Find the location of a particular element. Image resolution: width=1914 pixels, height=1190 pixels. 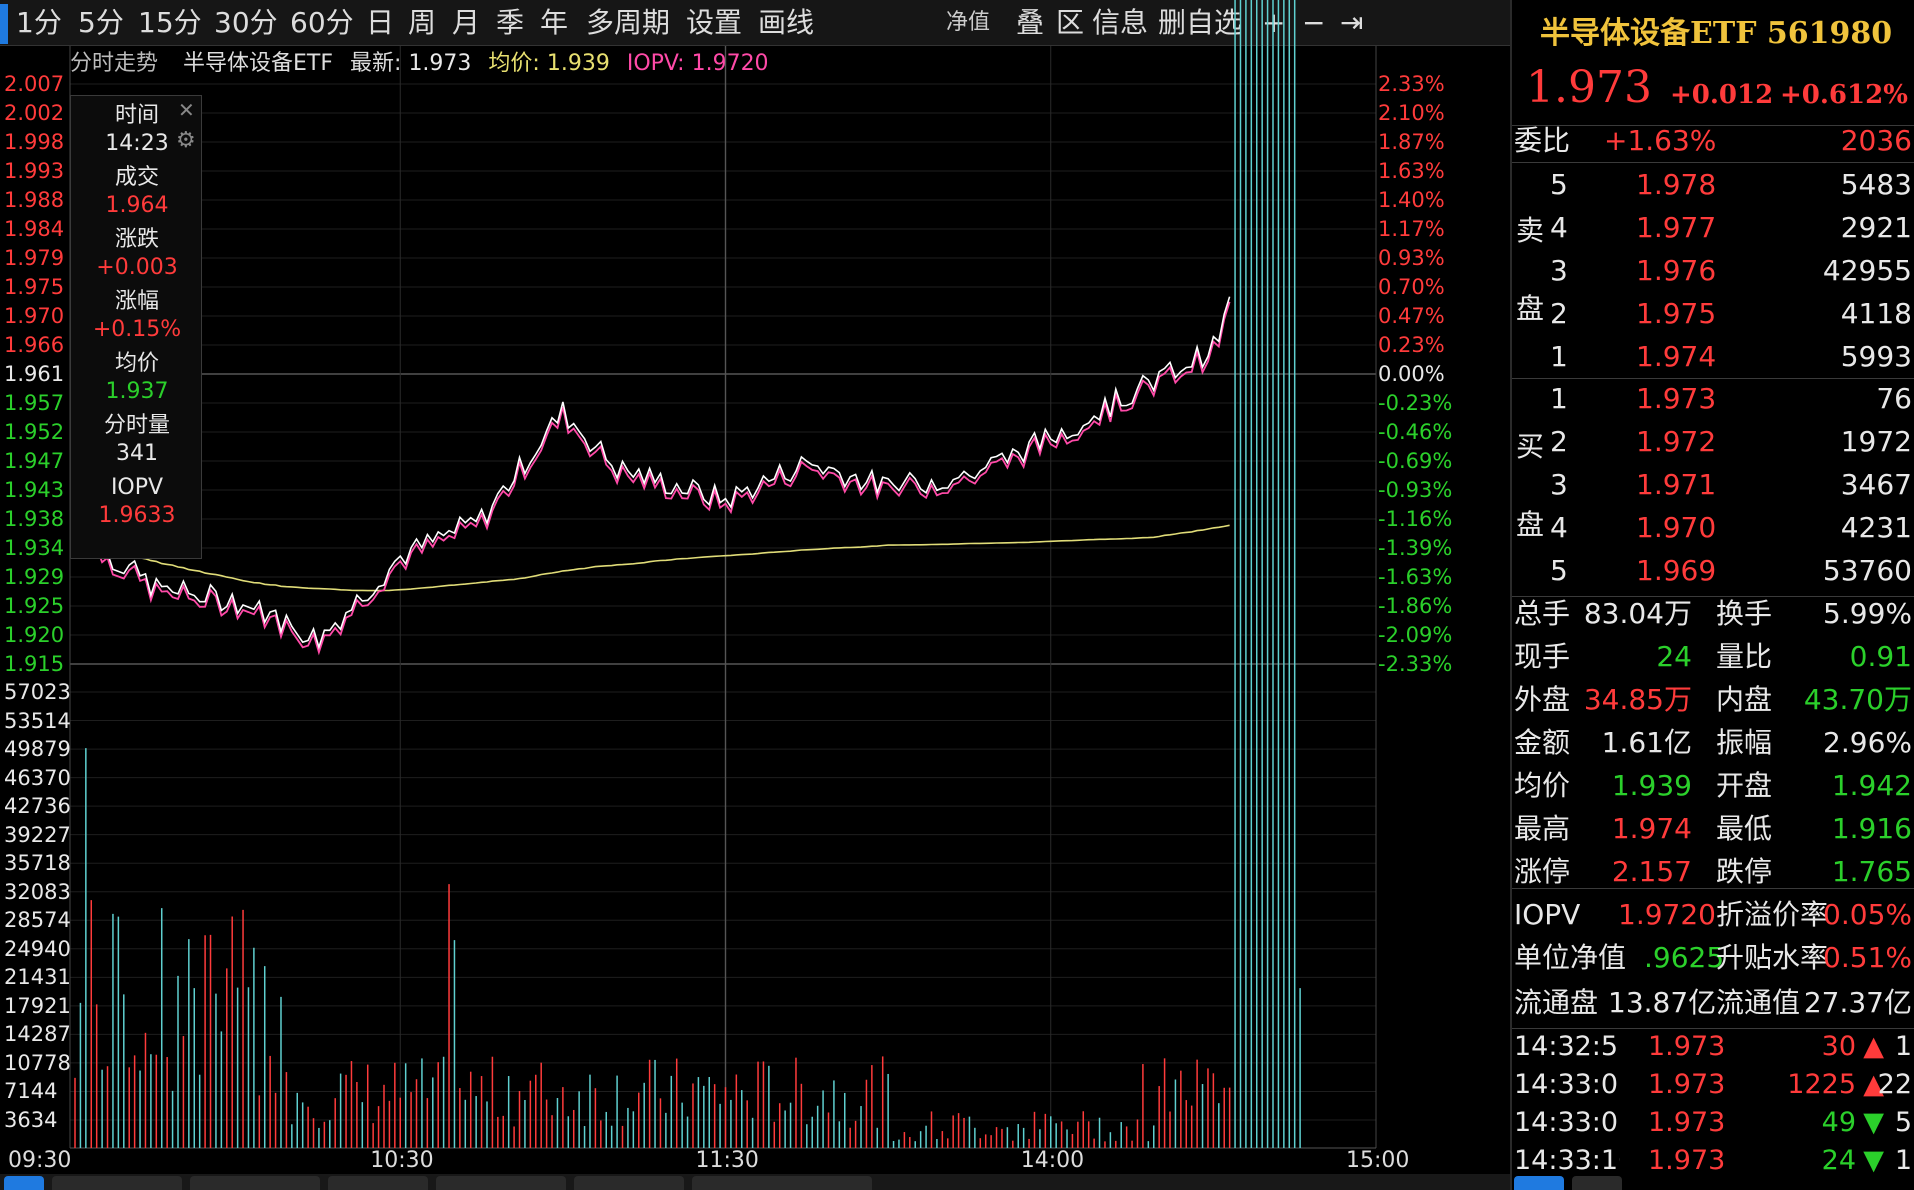

net-value-button: 净值 is located at coordinates (968, 22).